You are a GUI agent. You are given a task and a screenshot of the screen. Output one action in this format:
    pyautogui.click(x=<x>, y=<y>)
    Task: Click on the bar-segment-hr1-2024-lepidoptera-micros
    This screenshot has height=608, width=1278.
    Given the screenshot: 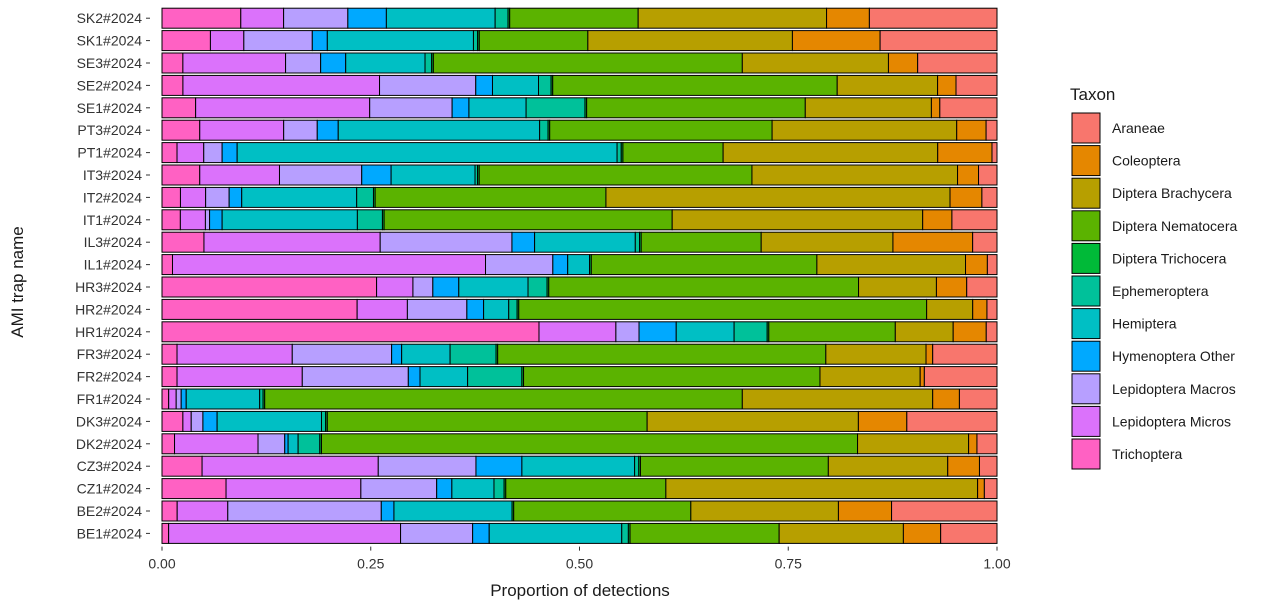 What is the action you would take?
    pyautogui.click(x=577, y=332)
    